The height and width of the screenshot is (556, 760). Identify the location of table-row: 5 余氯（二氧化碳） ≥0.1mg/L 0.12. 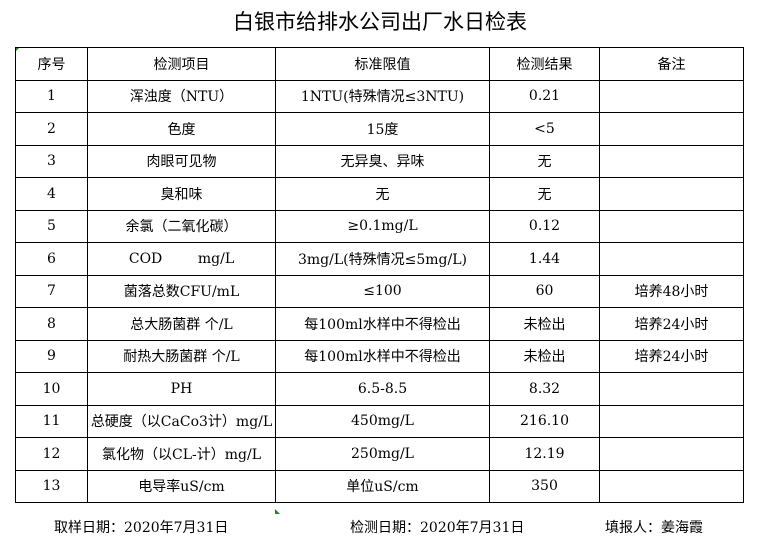
(379, 226).